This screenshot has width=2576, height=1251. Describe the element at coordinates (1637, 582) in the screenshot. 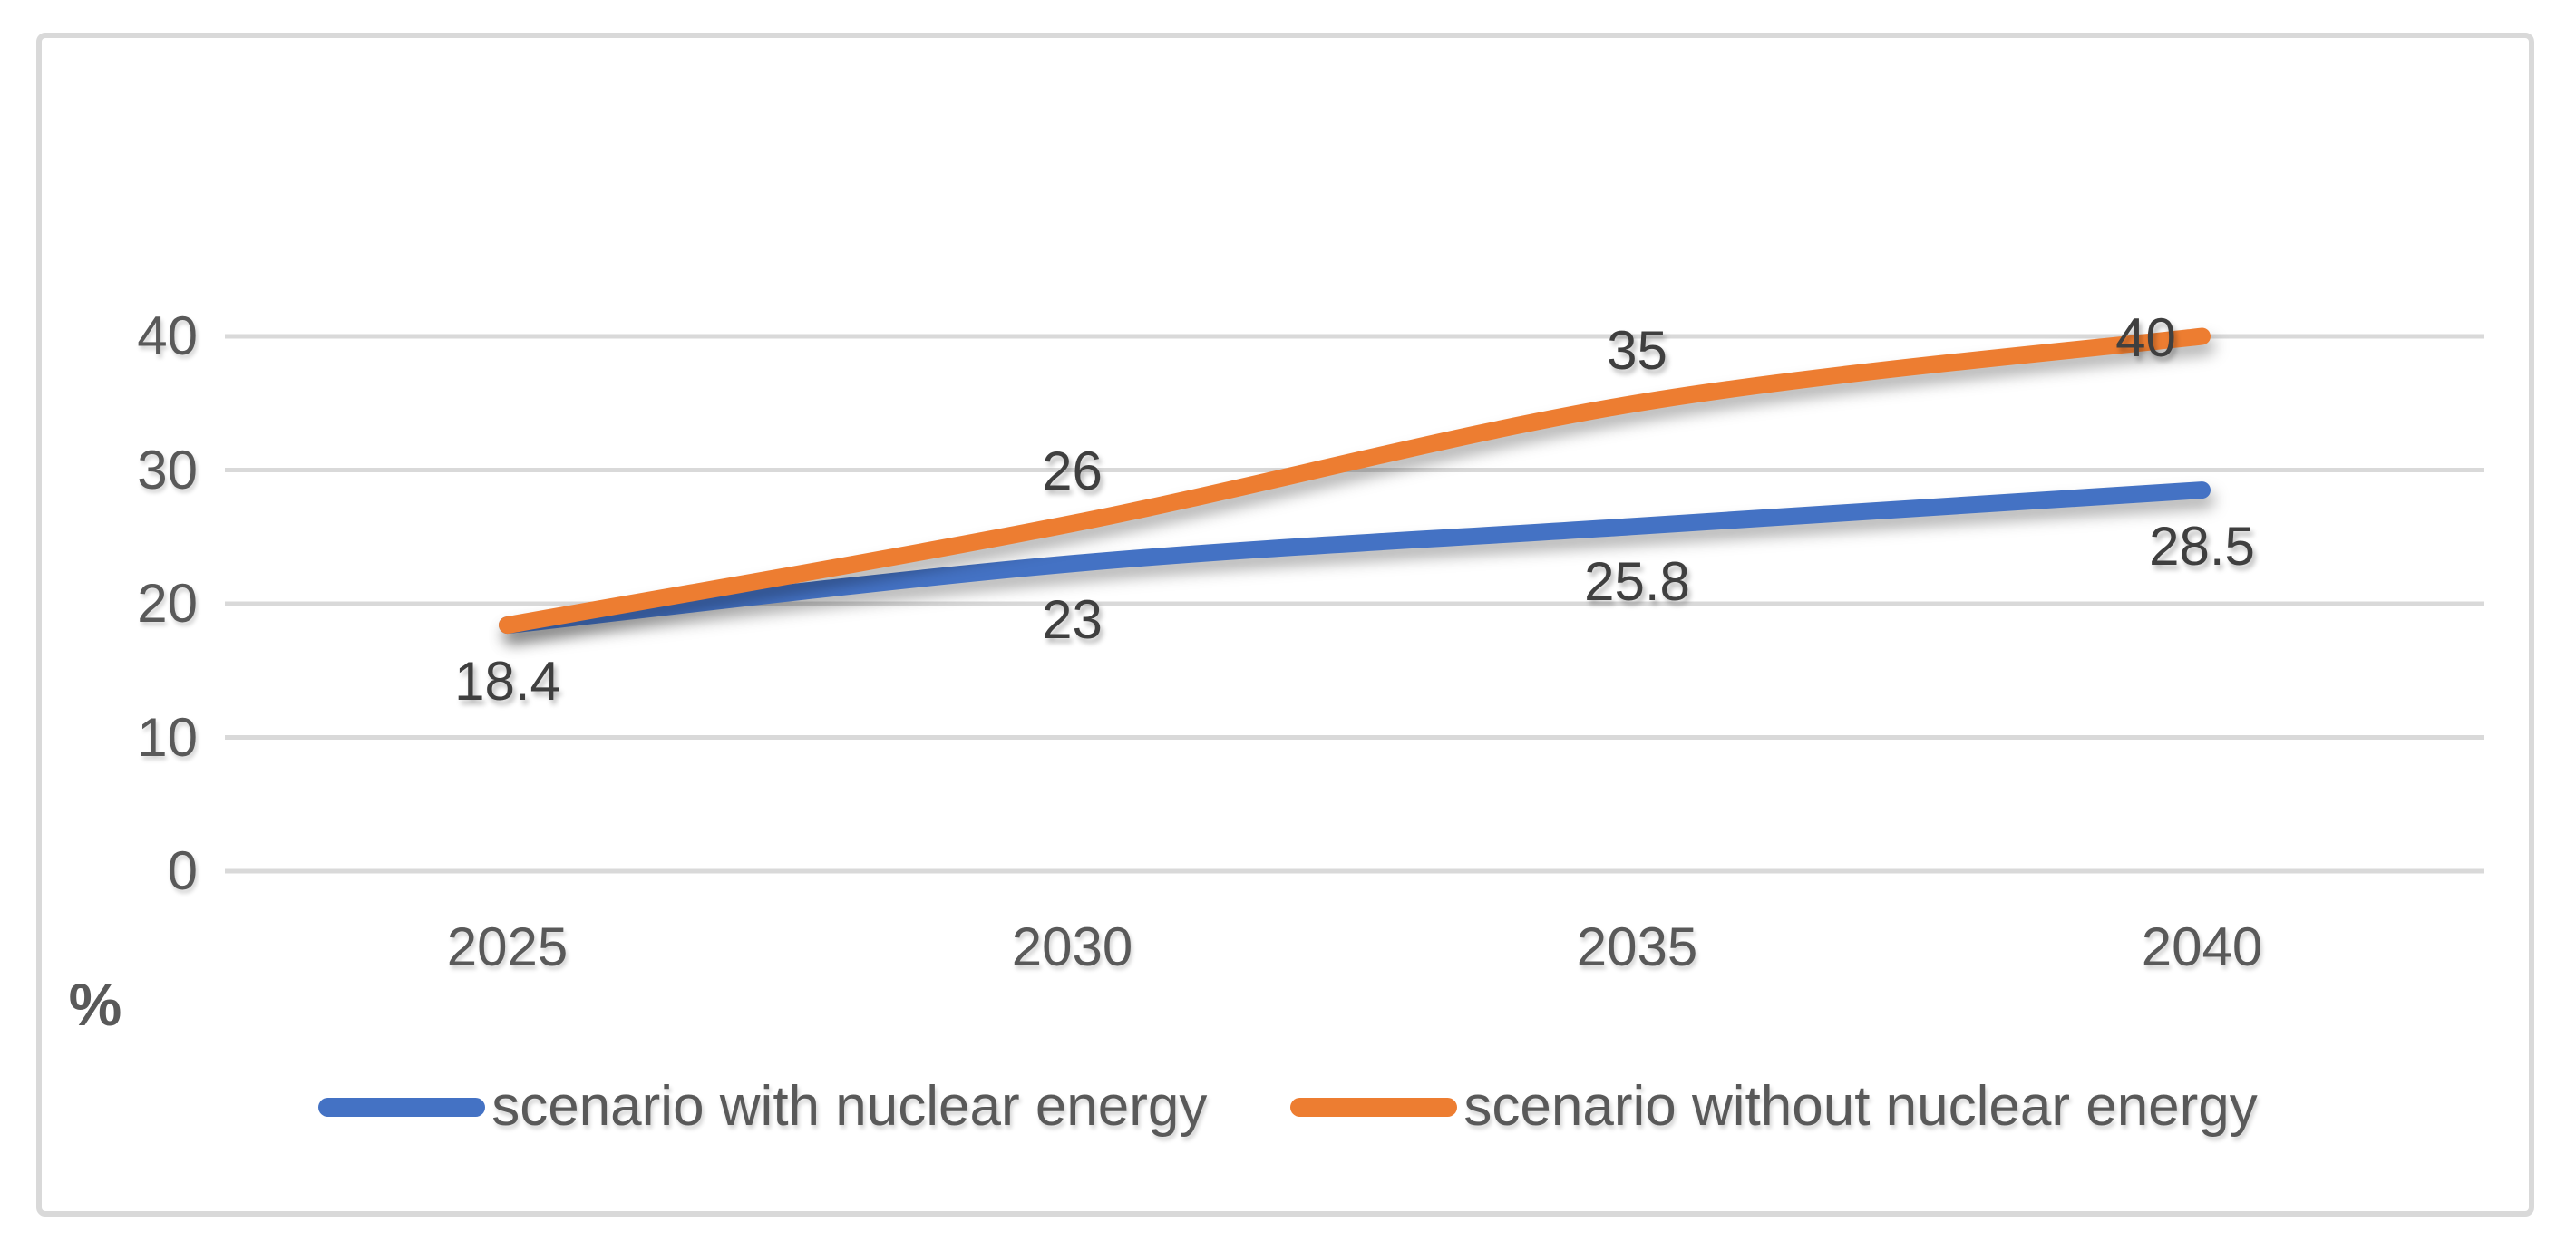

I see `data-label: 25.8` at that location.